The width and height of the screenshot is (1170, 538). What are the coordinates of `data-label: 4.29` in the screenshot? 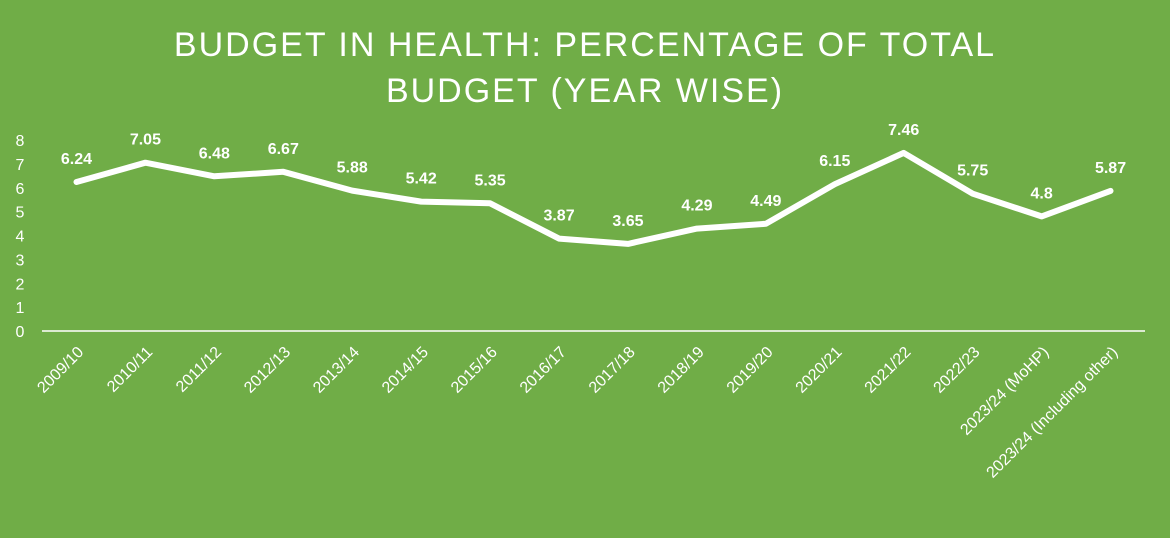 It's located at (696, 206).